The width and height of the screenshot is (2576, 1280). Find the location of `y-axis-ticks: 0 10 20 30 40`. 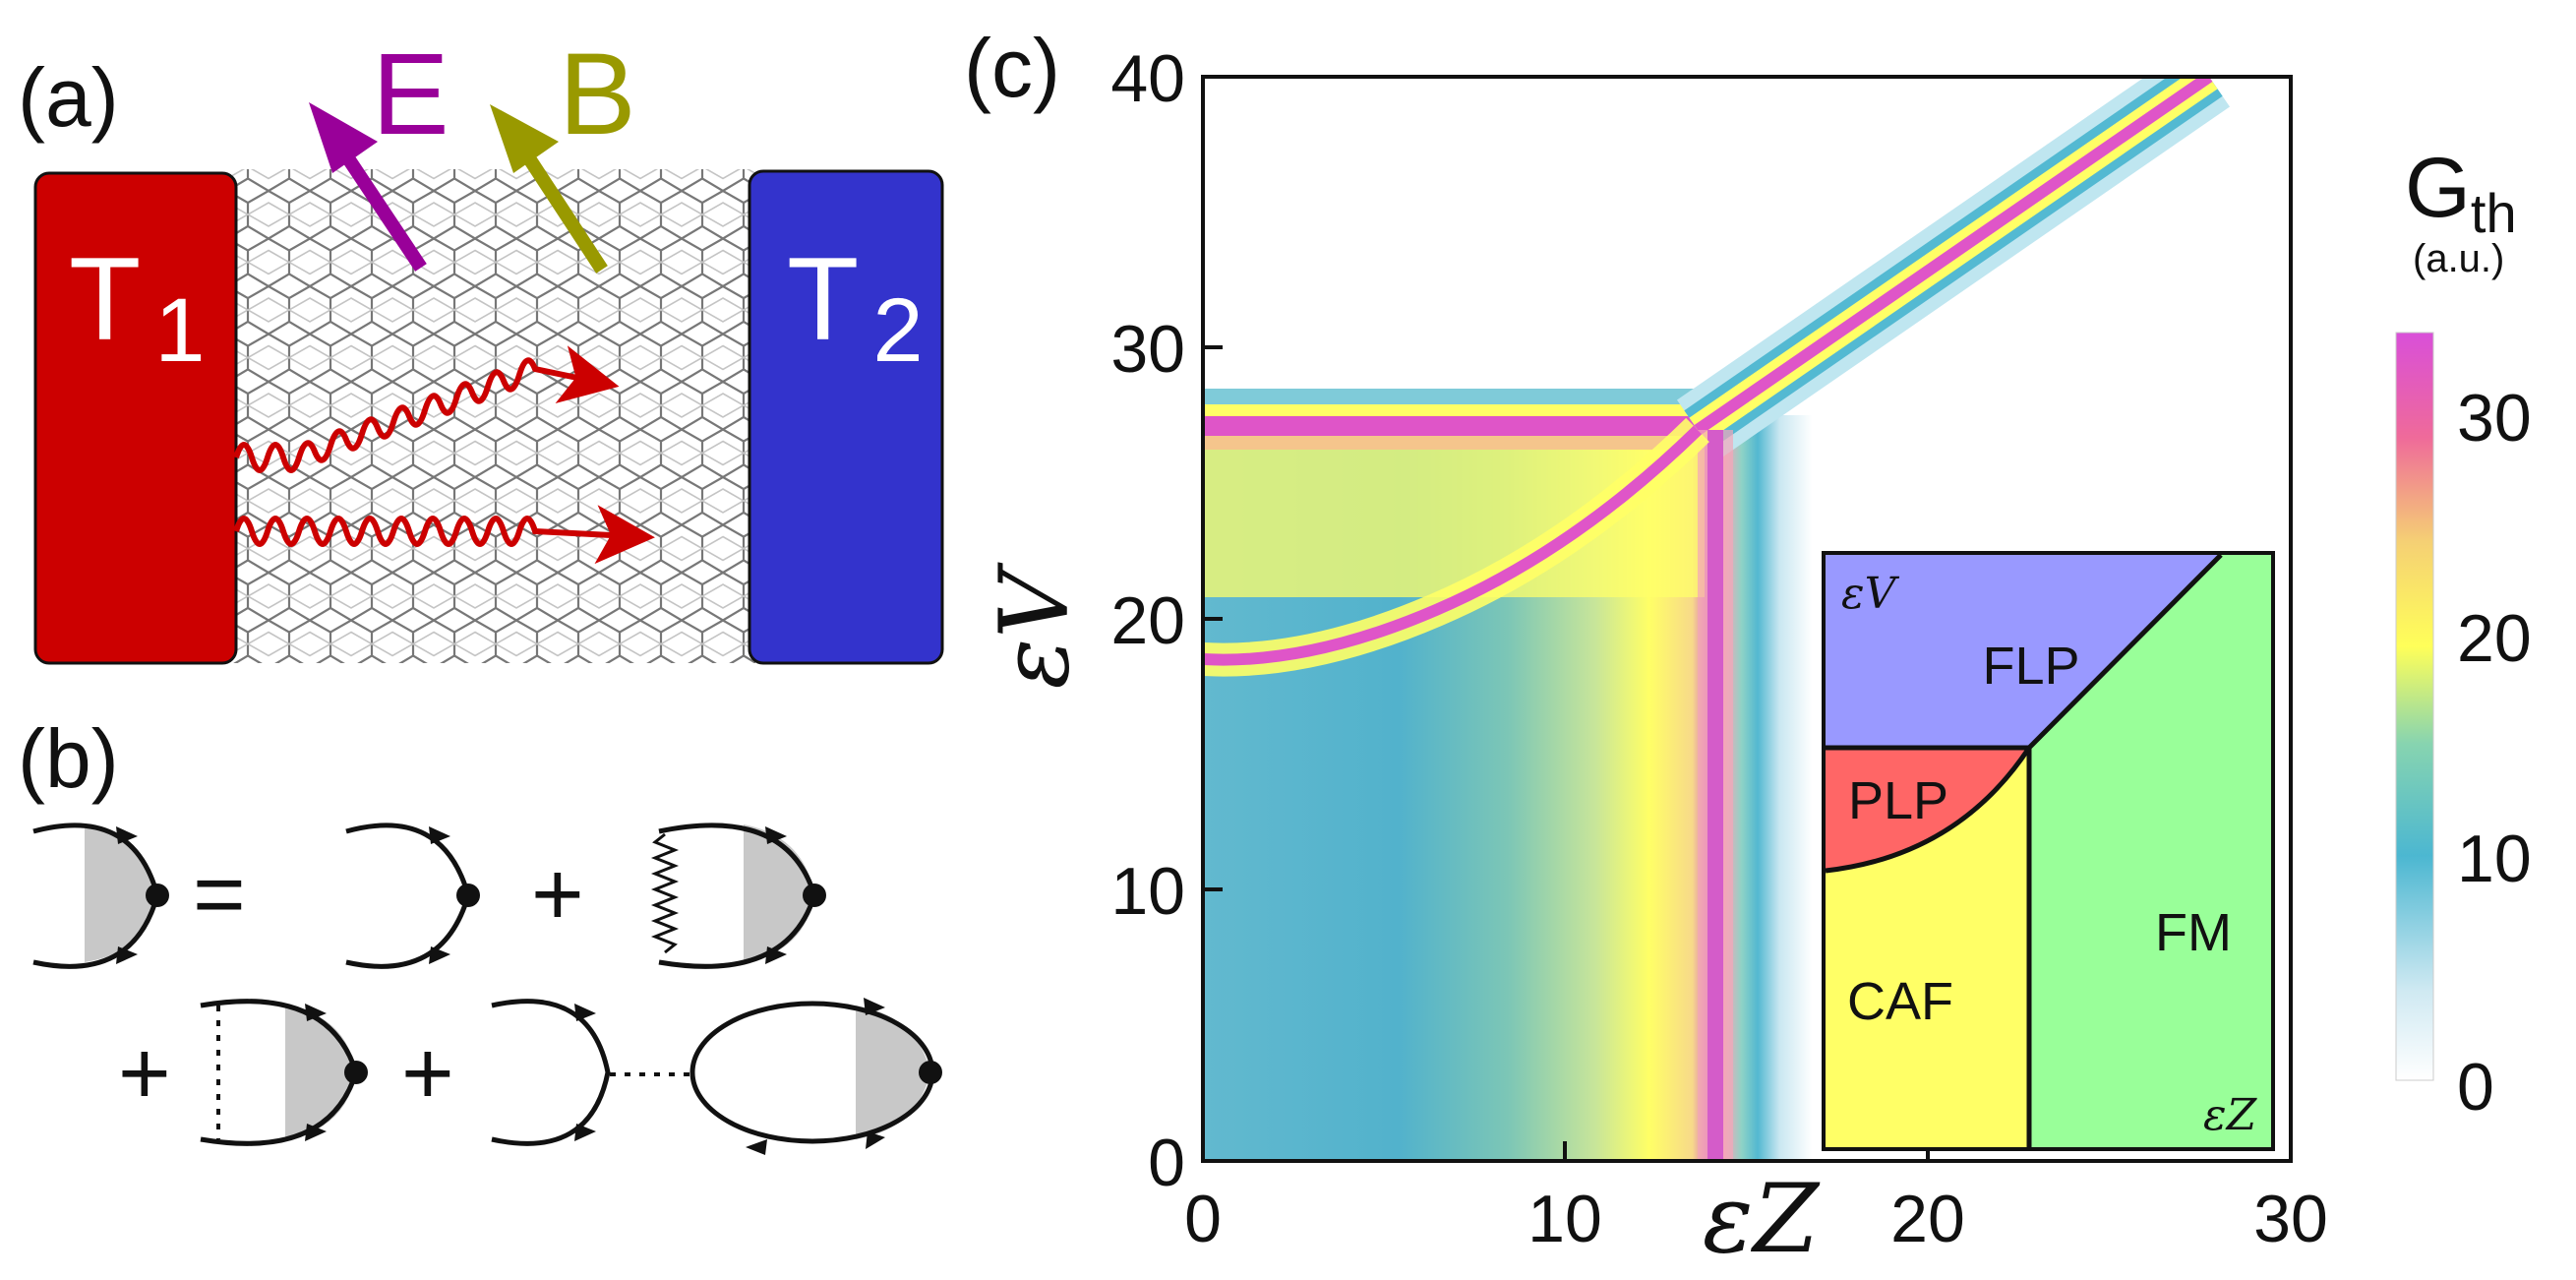

y-axis-ticks: 0 10 20 30 40 is located at coordinates (1166, 620).